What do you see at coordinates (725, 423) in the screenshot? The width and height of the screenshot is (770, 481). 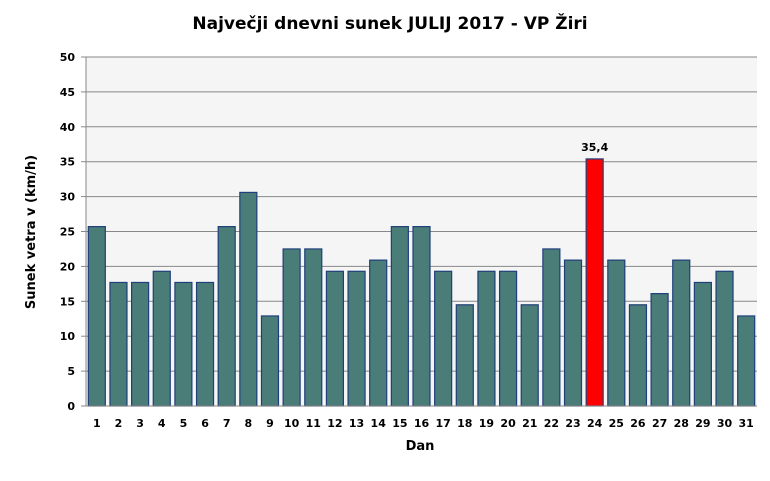 I see `x-tick-label: 30` at bounding box center [725, 423].